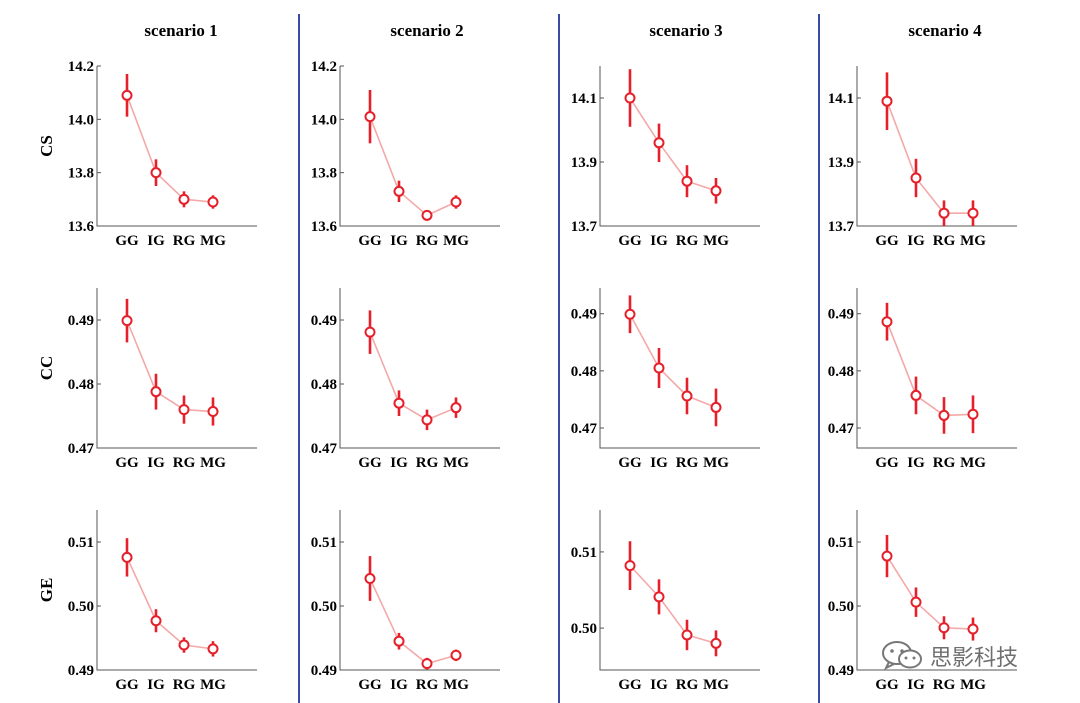 The image size is (1080, 703). Describe the element at coordinates (685, 30) in the screenshot. I see `scenario-title-3: scenario 3` at that location.